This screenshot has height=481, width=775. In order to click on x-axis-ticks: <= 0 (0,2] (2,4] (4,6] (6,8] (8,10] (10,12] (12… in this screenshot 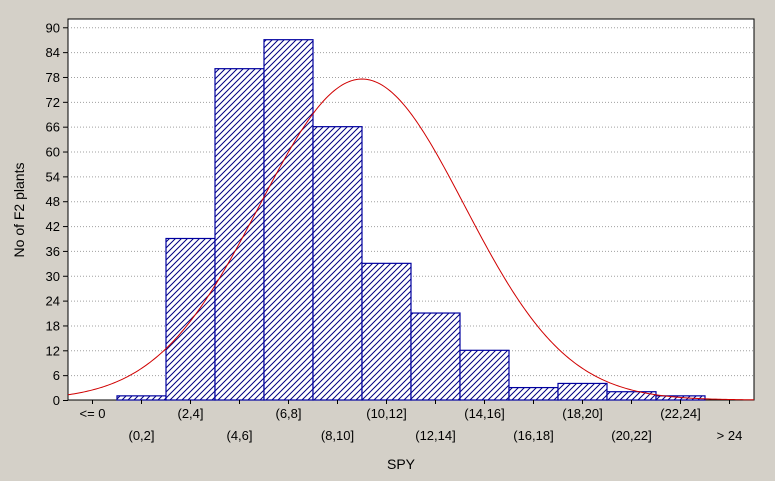, I will do `click(410, 421)`.